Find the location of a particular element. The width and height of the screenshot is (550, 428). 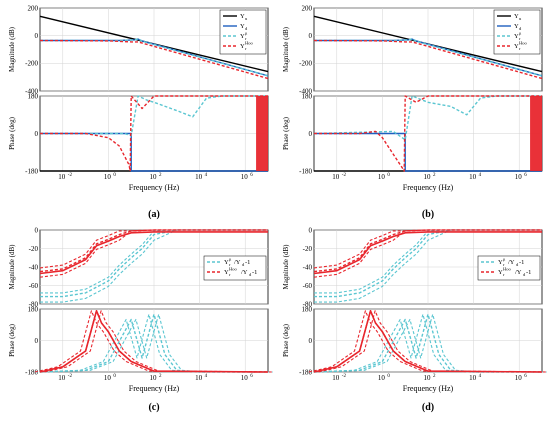

mag-tick-label: 200 is located at coordinates (33, 8).